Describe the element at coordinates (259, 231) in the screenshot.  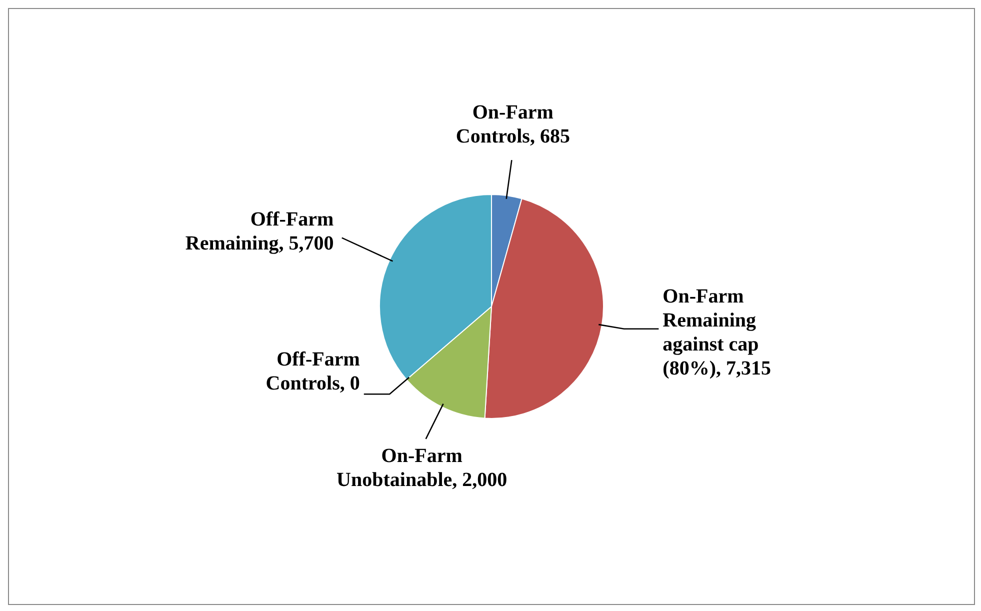
I see `slice-label: Off-Farm Remaining, 5,700` at that location.